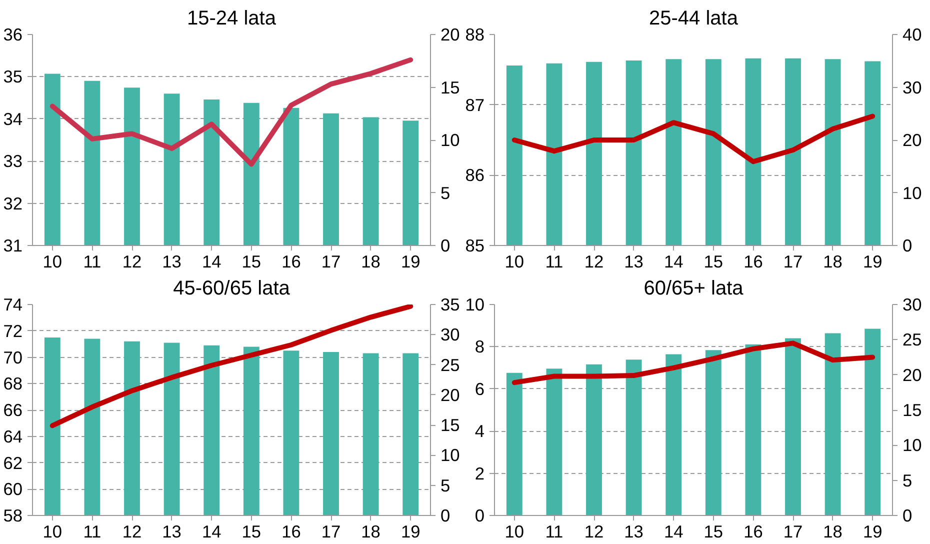 The height and width of the screenshot is (544, 930). I want to click on y-tick-label: 87, so click(475, 104).